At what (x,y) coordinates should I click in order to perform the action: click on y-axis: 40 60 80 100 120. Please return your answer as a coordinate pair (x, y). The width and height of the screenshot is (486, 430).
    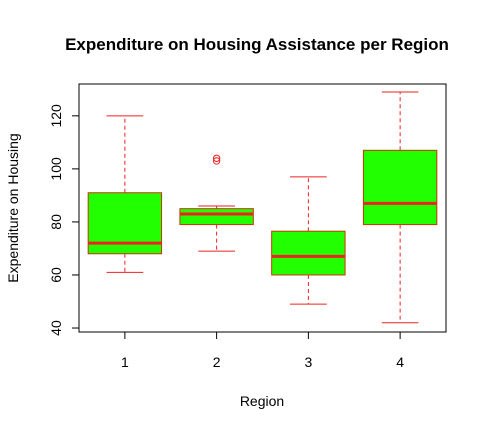
    Looking at the image, I should click on (64, 220).